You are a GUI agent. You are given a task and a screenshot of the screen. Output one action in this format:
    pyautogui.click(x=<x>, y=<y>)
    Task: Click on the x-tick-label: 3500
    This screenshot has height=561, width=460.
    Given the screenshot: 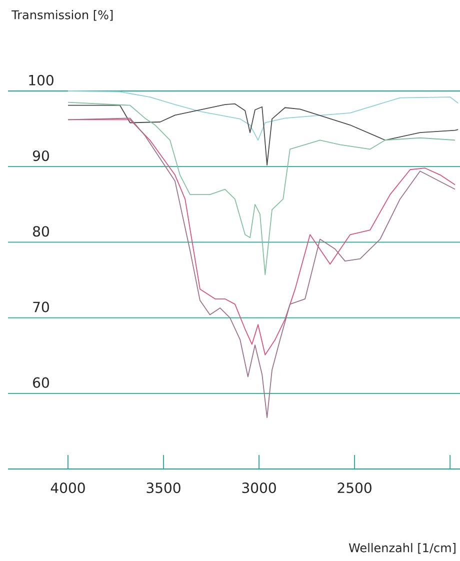 What is the action you would take?
    pyautogui.click(x=163, y=488)
    